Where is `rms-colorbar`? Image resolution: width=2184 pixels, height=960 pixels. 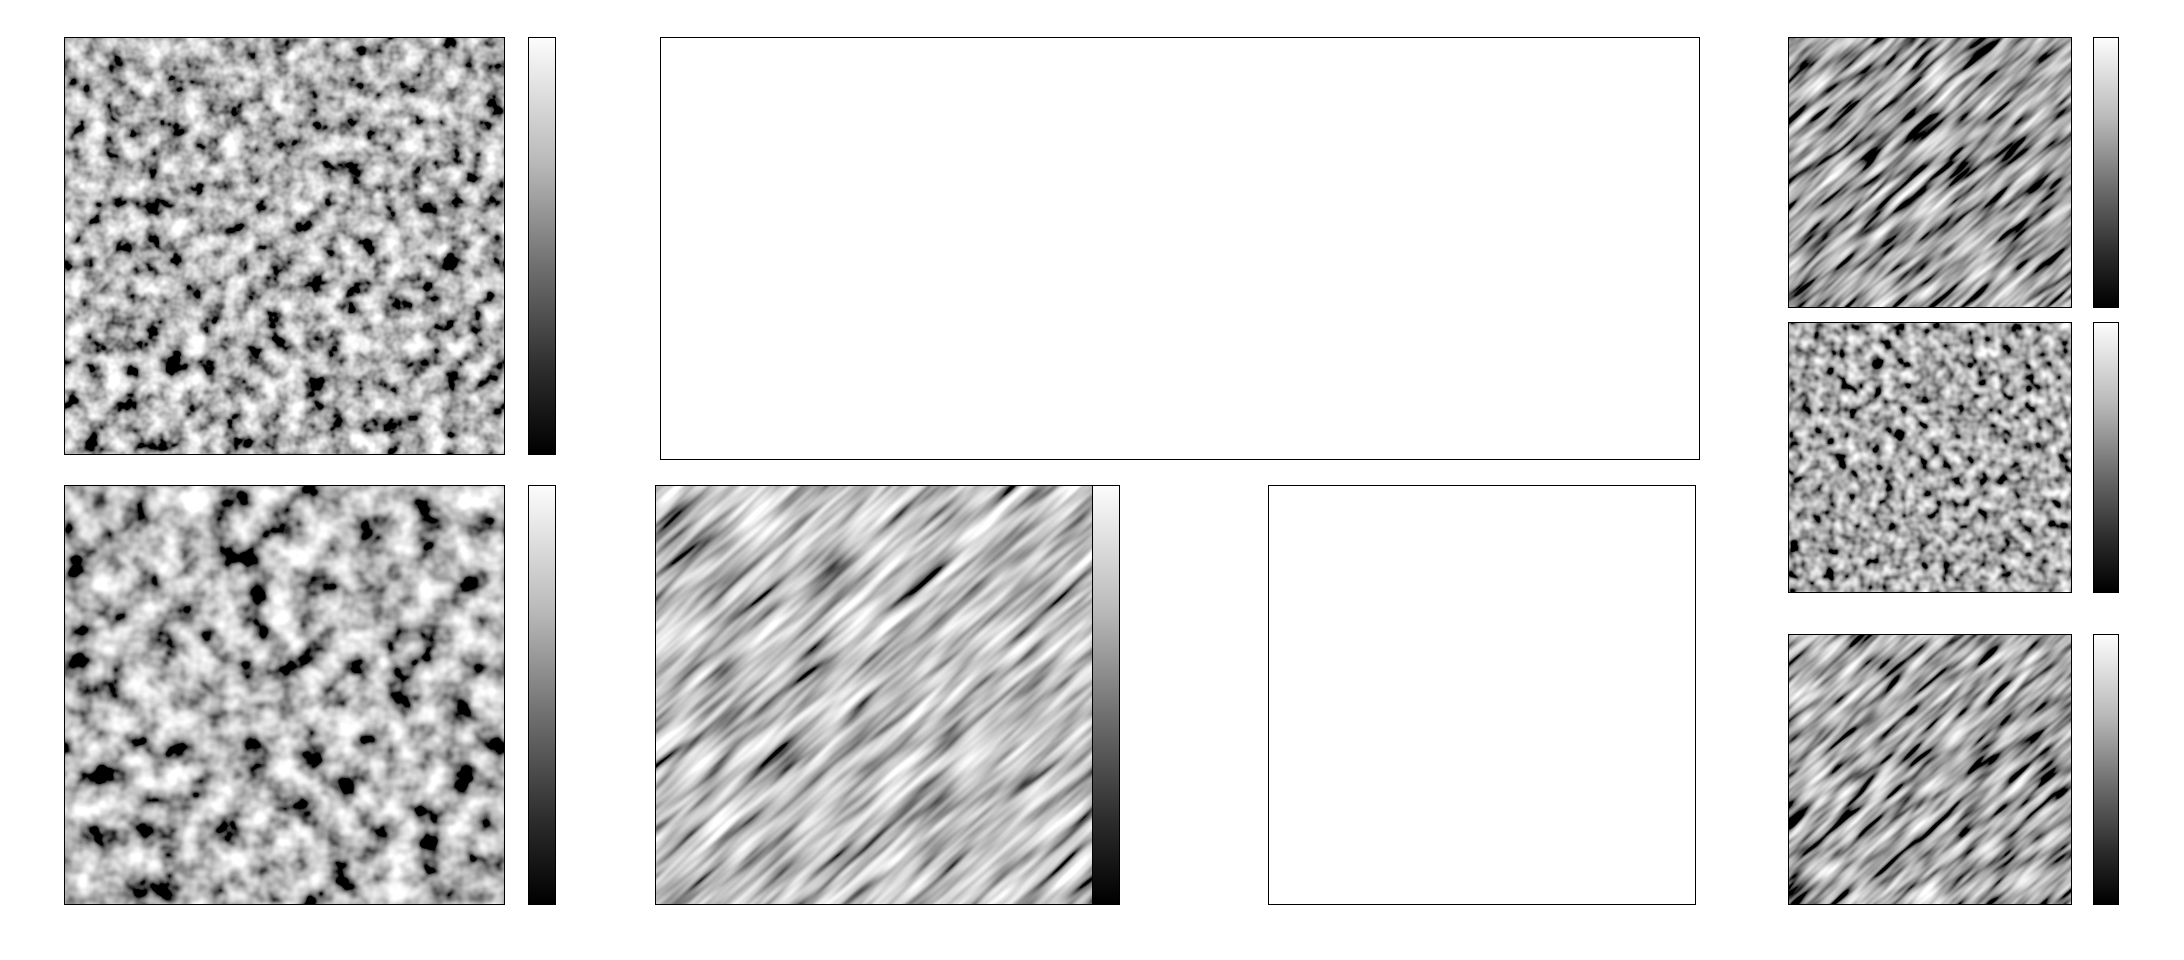
rms-colorbar is located at coordinates (2106, 172).